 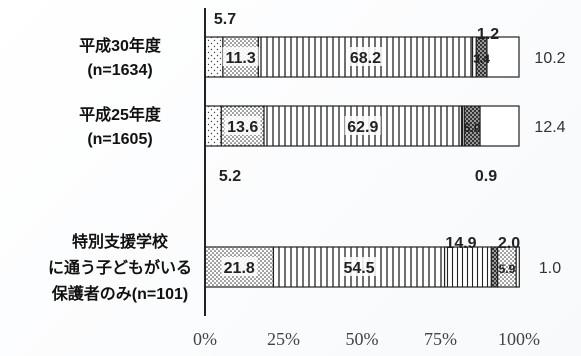 I want to click on data-label: 10.2, so click(x=549, y=58).